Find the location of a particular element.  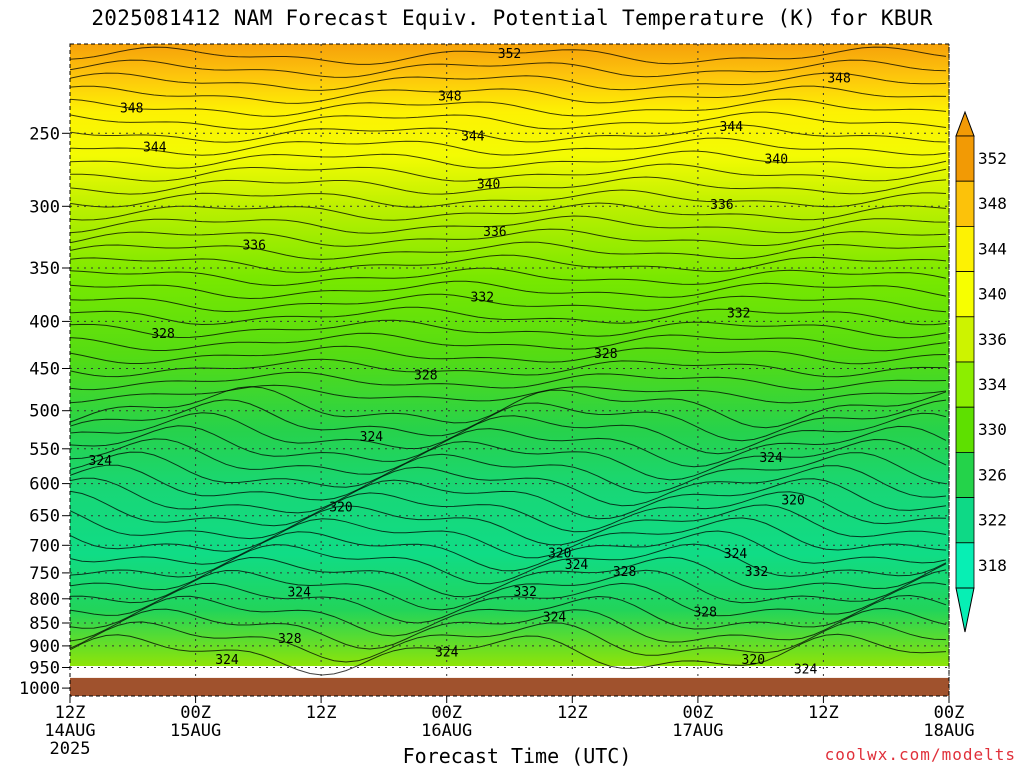

credit-link: coolwx.com/modelts is located at coordinates (920, 754).